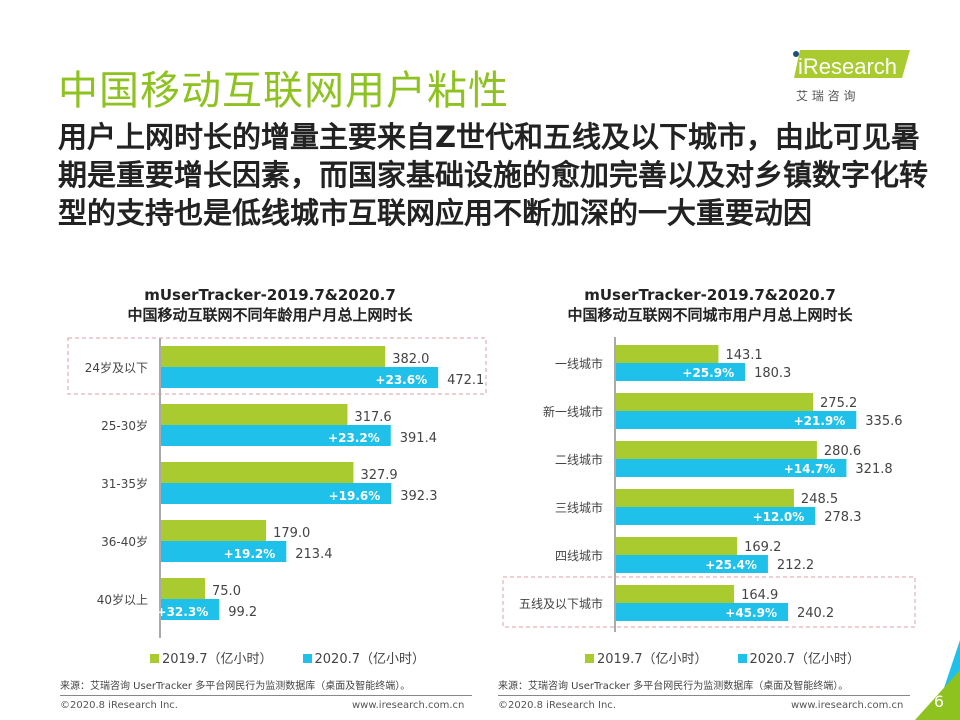 Image resolution: width=960 pixels, height=720 pixels. I want to click on growth-label: +23.2%, so click(354, 438).